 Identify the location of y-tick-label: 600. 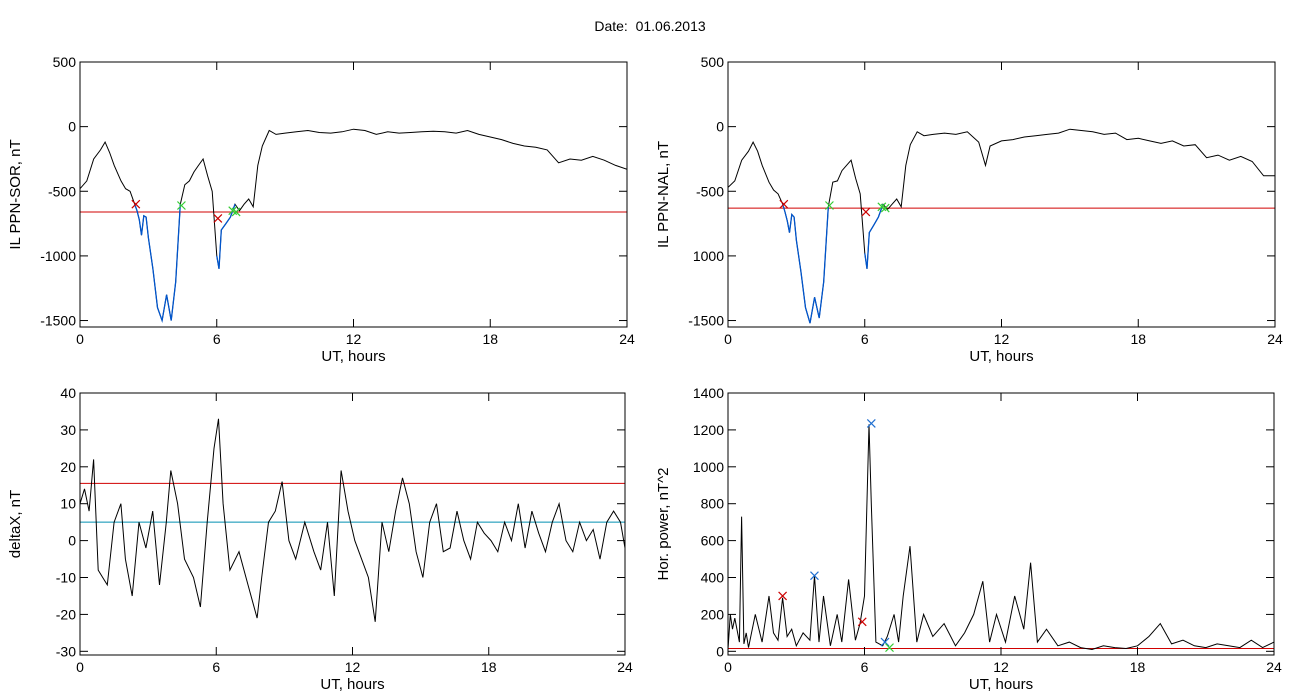
(713, 541).